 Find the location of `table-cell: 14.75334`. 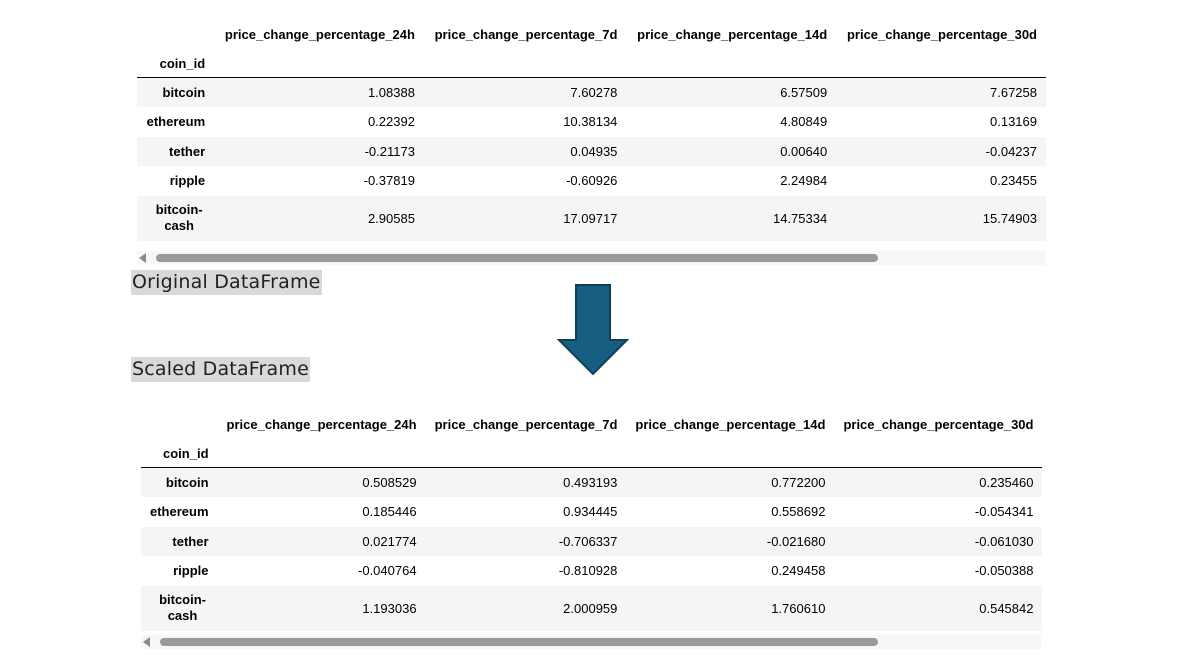

table-cell: 14.75334 is located at coordinates (800, 218).